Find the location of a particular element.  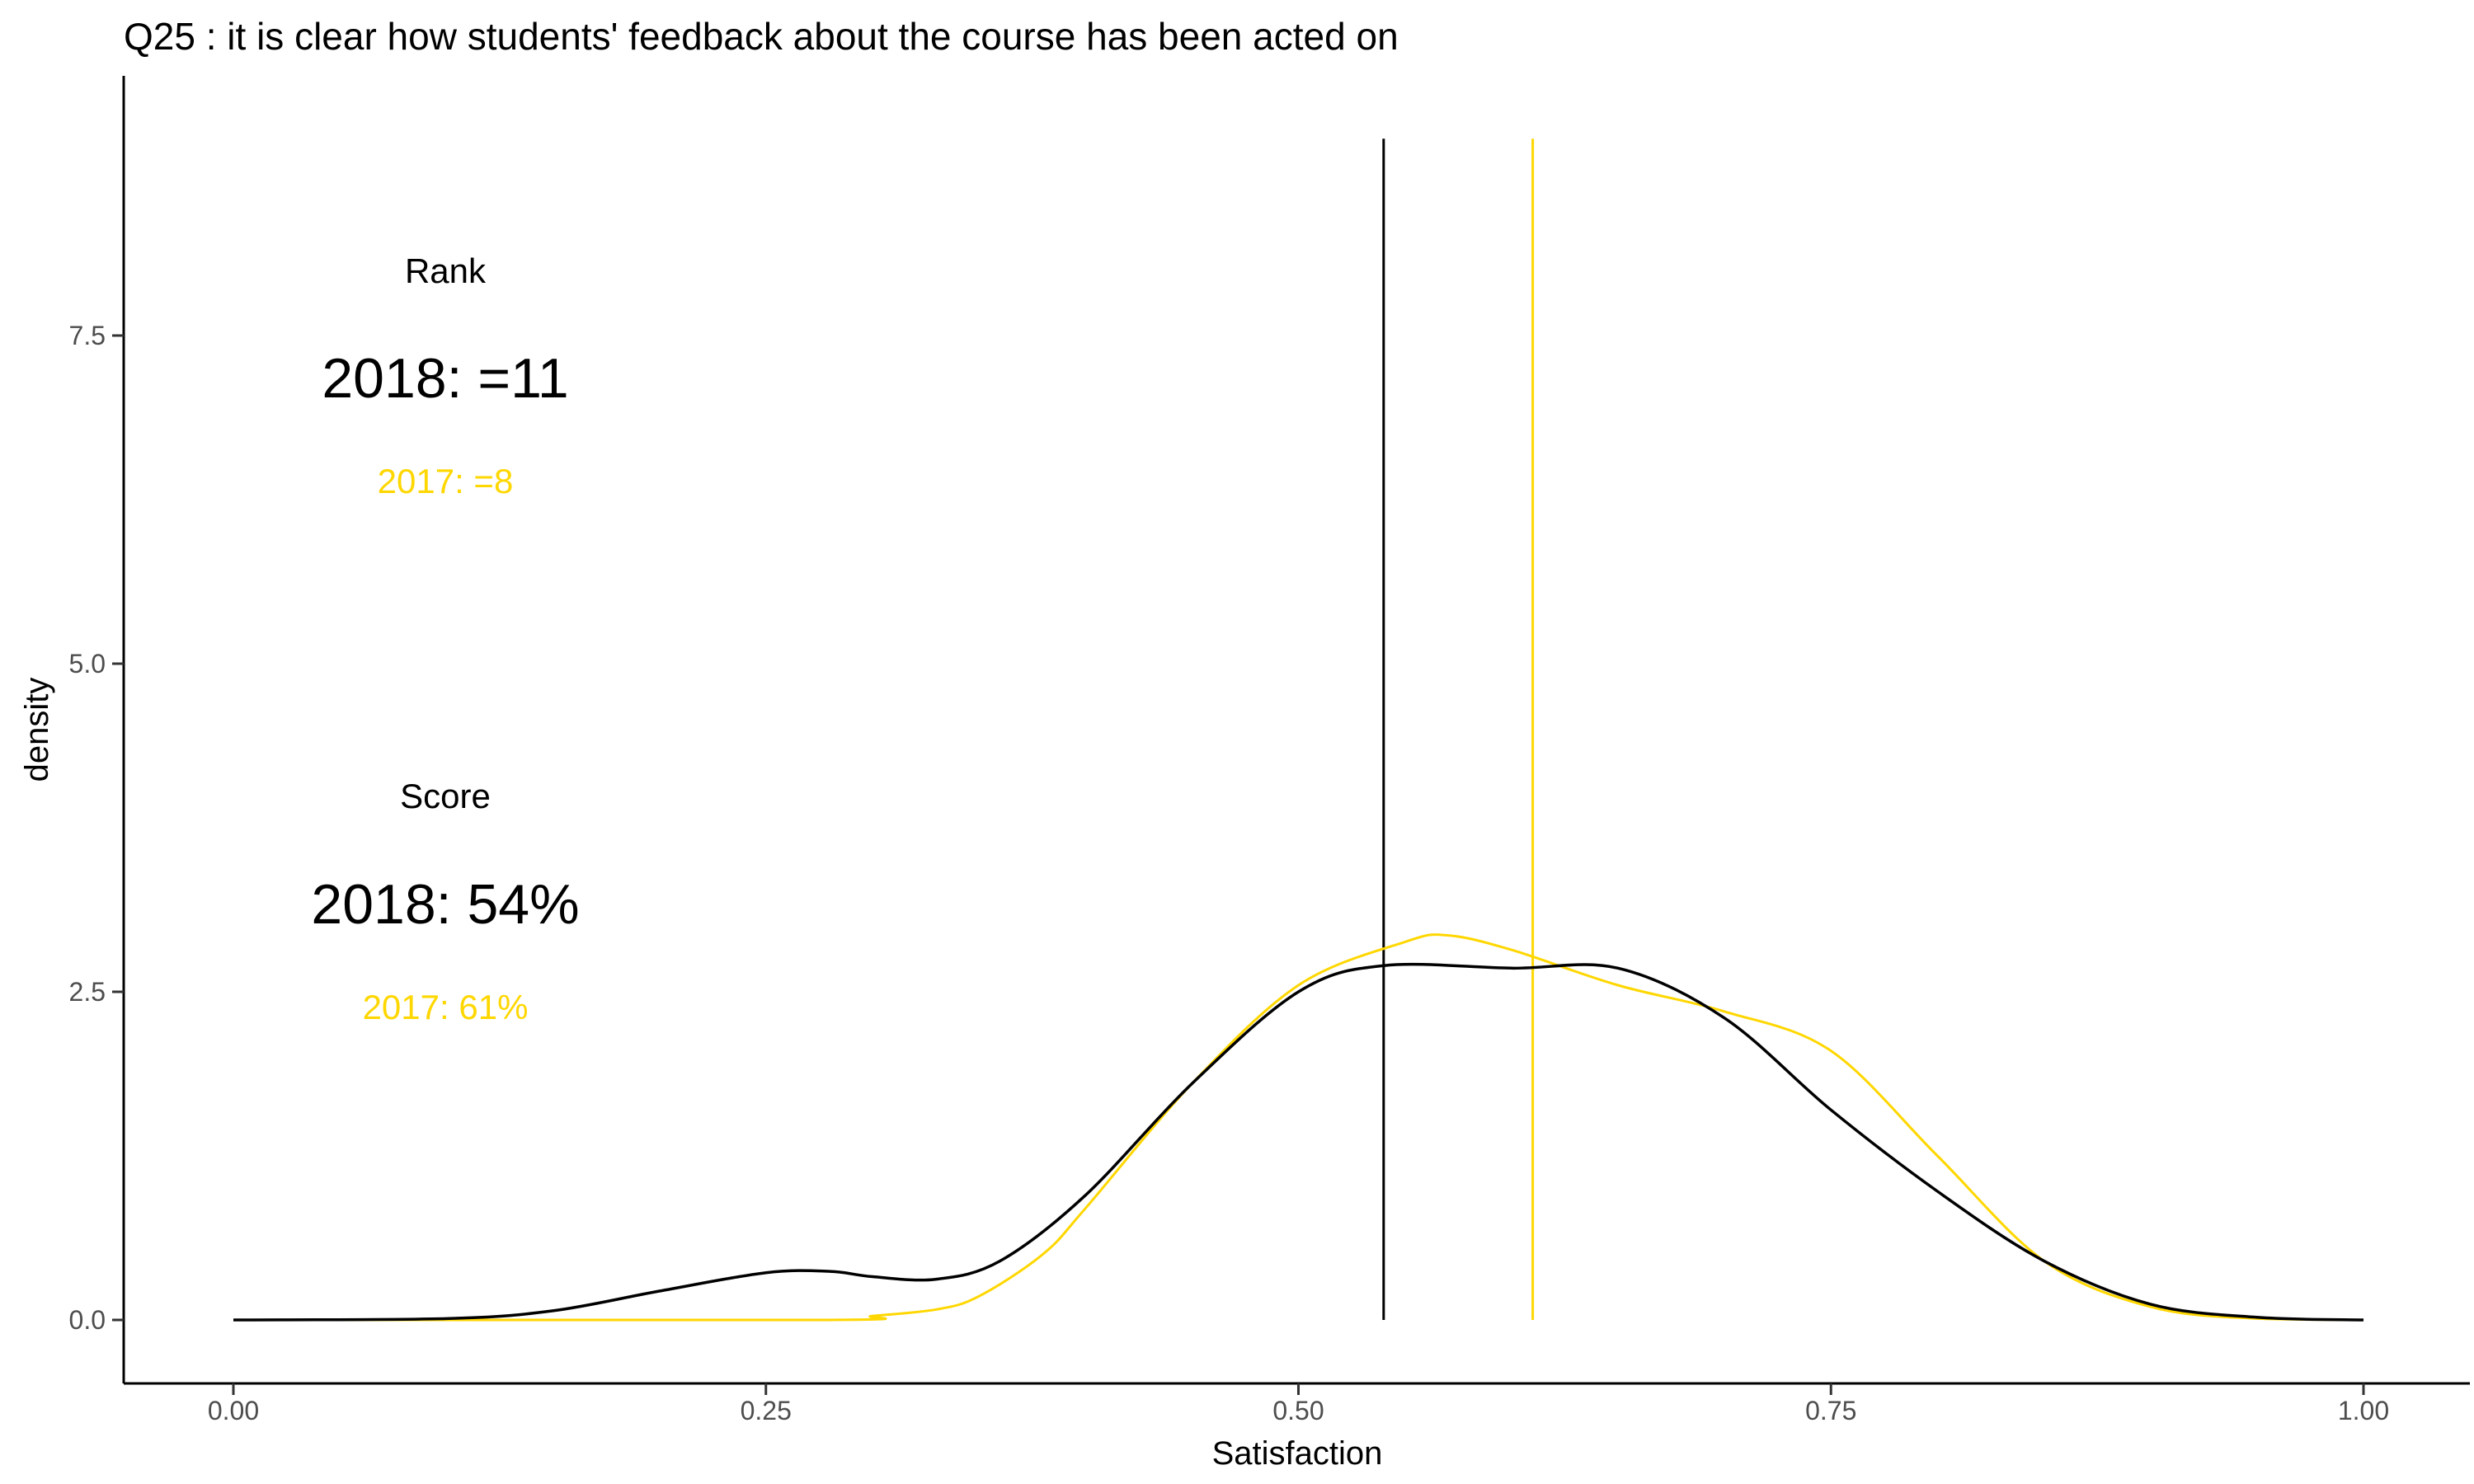

x-axis-title: Satisfaction is located at coordinates (1297, 1453).